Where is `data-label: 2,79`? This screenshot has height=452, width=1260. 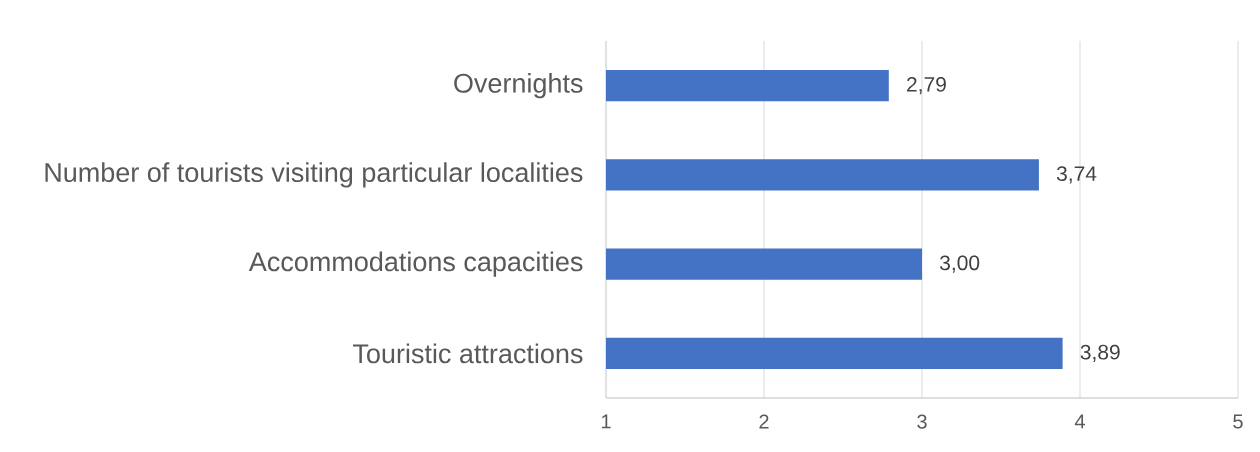 data-label: 2,79 is located at coordinates (926, 85).